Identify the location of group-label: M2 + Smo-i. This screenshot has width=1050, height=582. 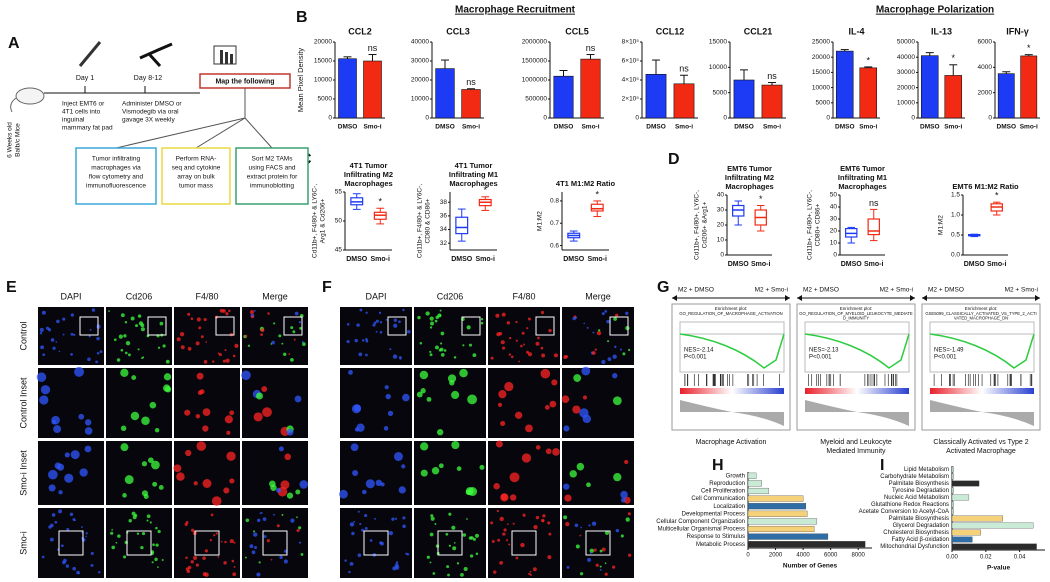
(896, 290).